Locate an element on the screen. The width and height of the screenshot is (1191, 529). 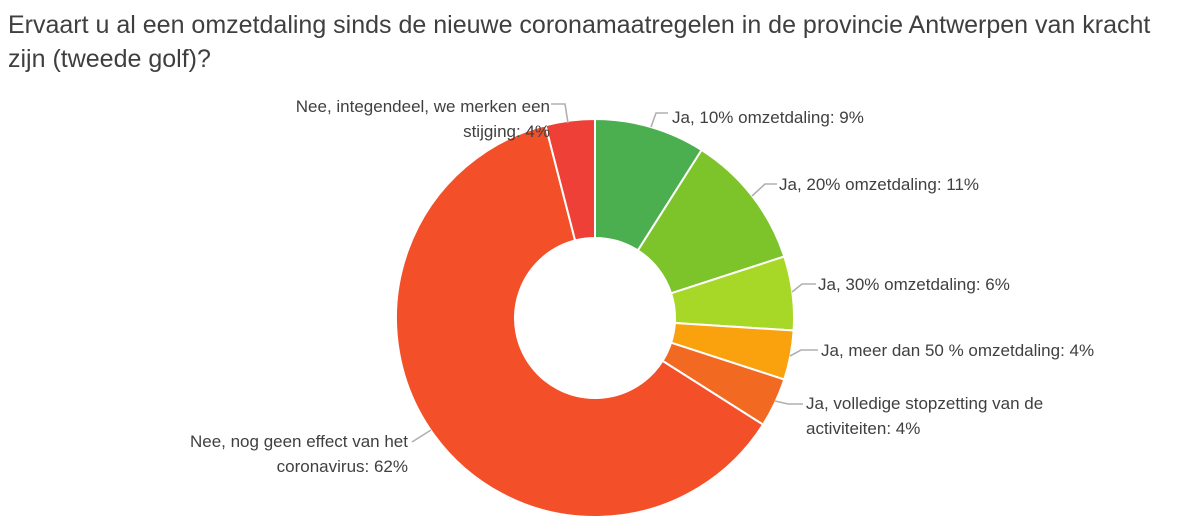
slice-label-ja-30: Ja, 30% omzetdaling: 6% is located at coordinates (914, 284).